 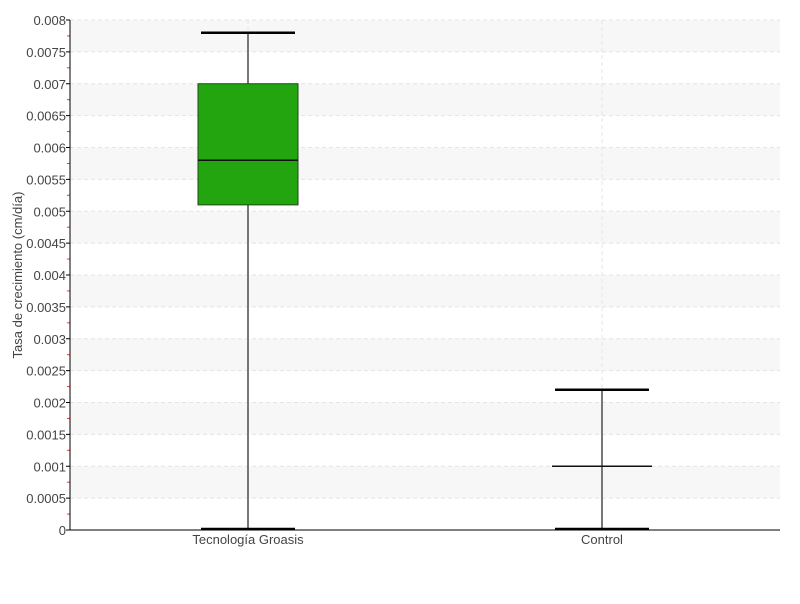 What do you see at coordinates (49, 211) in the screenshot?
I see `y-tick-label: 0.005` at bounding box center [49, 211].